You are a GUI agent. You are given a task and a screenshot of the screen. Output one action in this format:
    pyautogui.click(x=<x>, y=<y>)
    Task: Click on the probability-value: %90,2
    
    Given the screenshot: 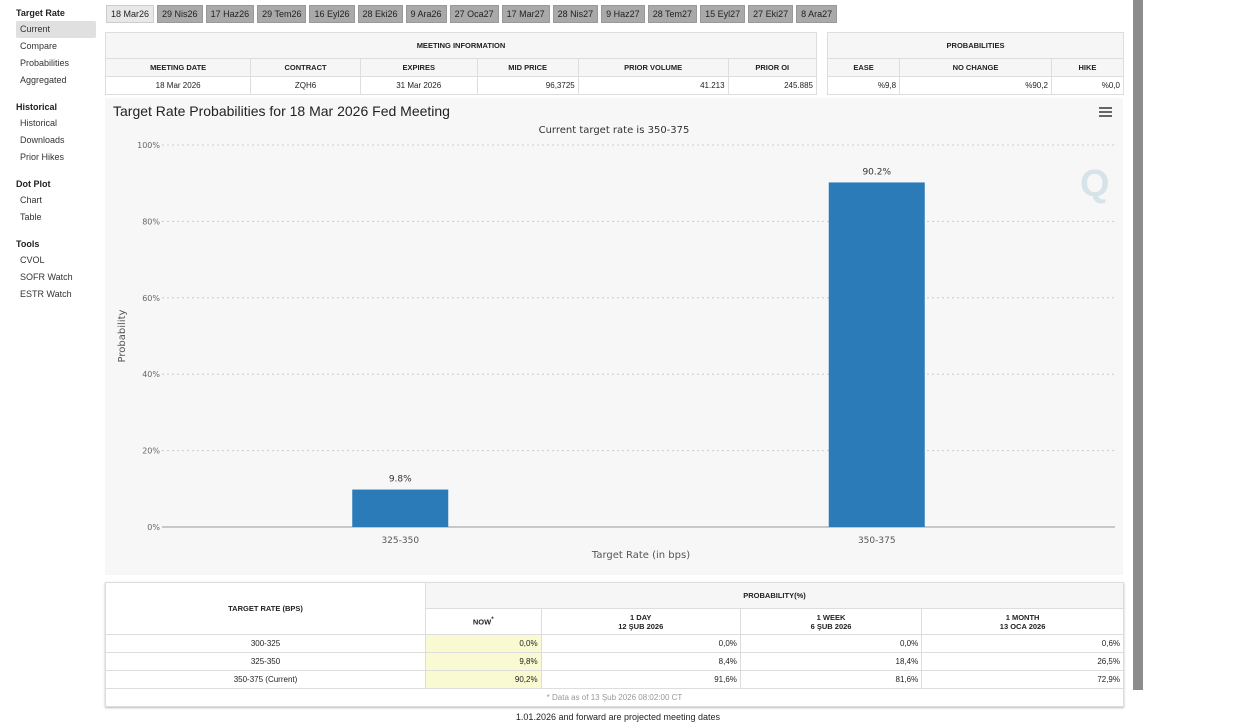 What is the action you would take?
    pyautogui.click(x=975, y=85)
    